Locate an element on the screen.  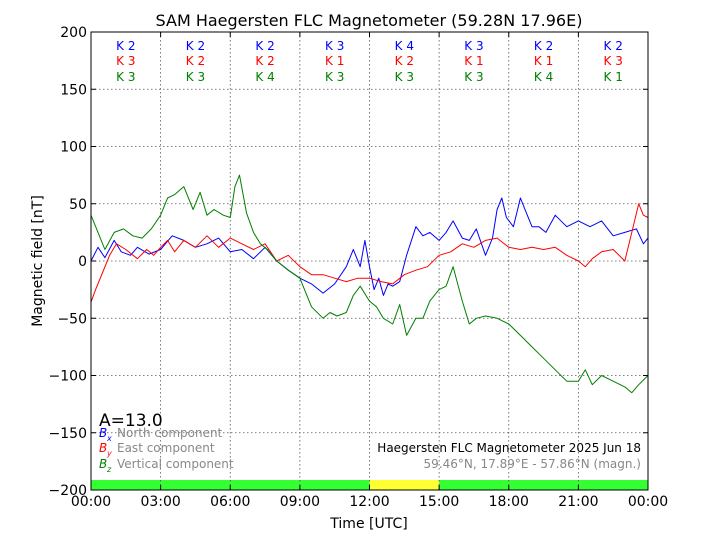
x-axis-label: Time [UTC] is located at coordinates (368, 524).